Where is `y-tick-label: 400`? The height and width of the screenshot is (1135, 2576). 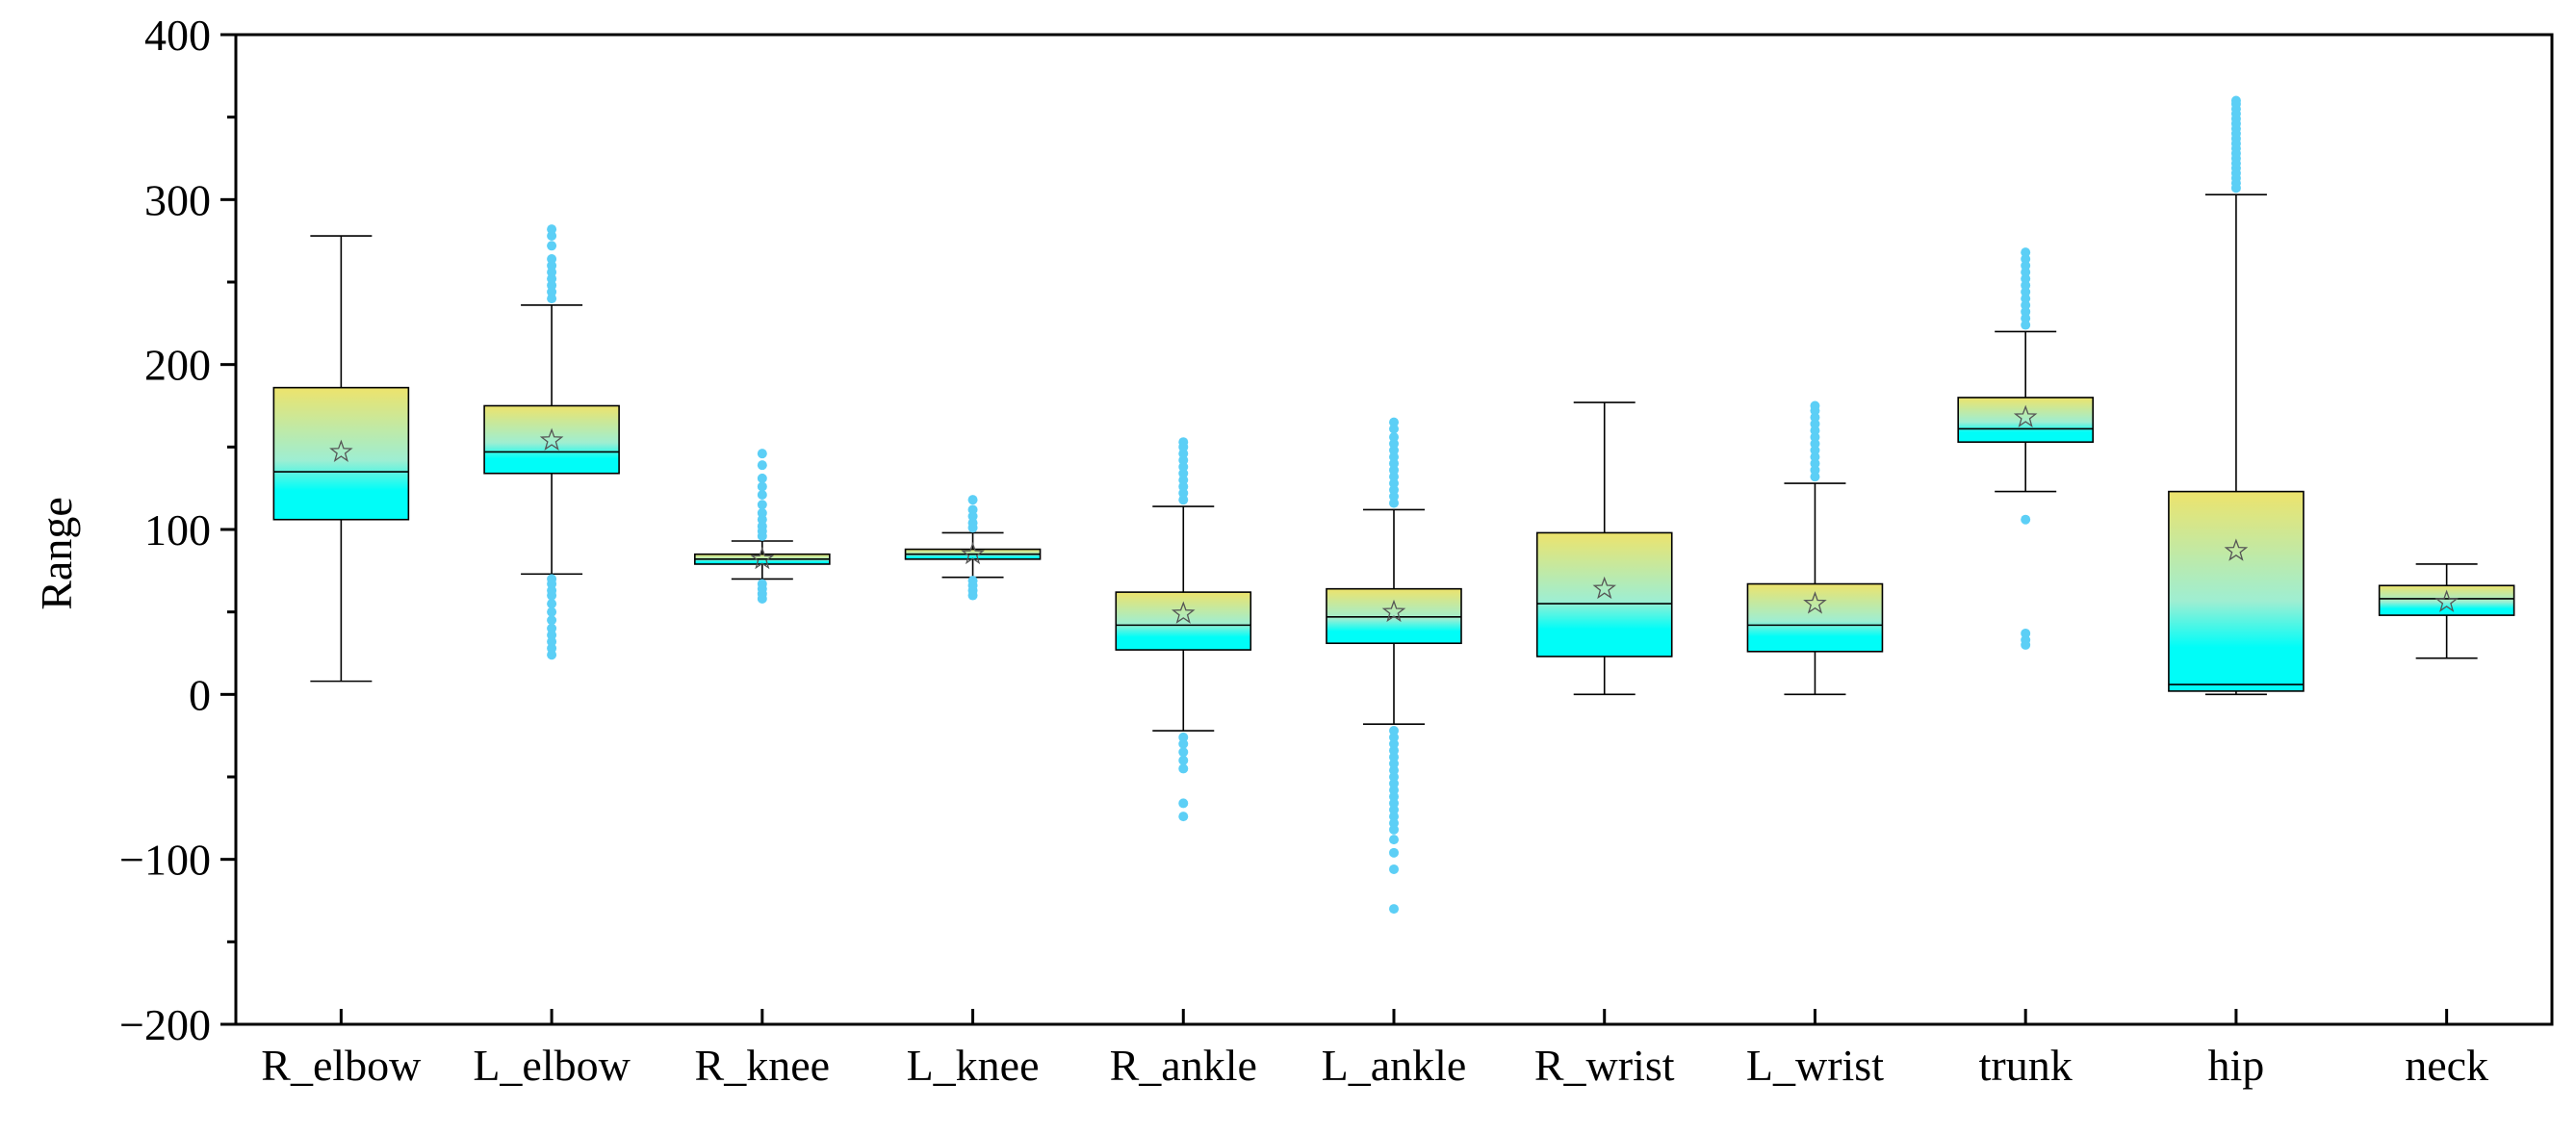
y-tick-label: 400 is located at coordinates (178, 35).